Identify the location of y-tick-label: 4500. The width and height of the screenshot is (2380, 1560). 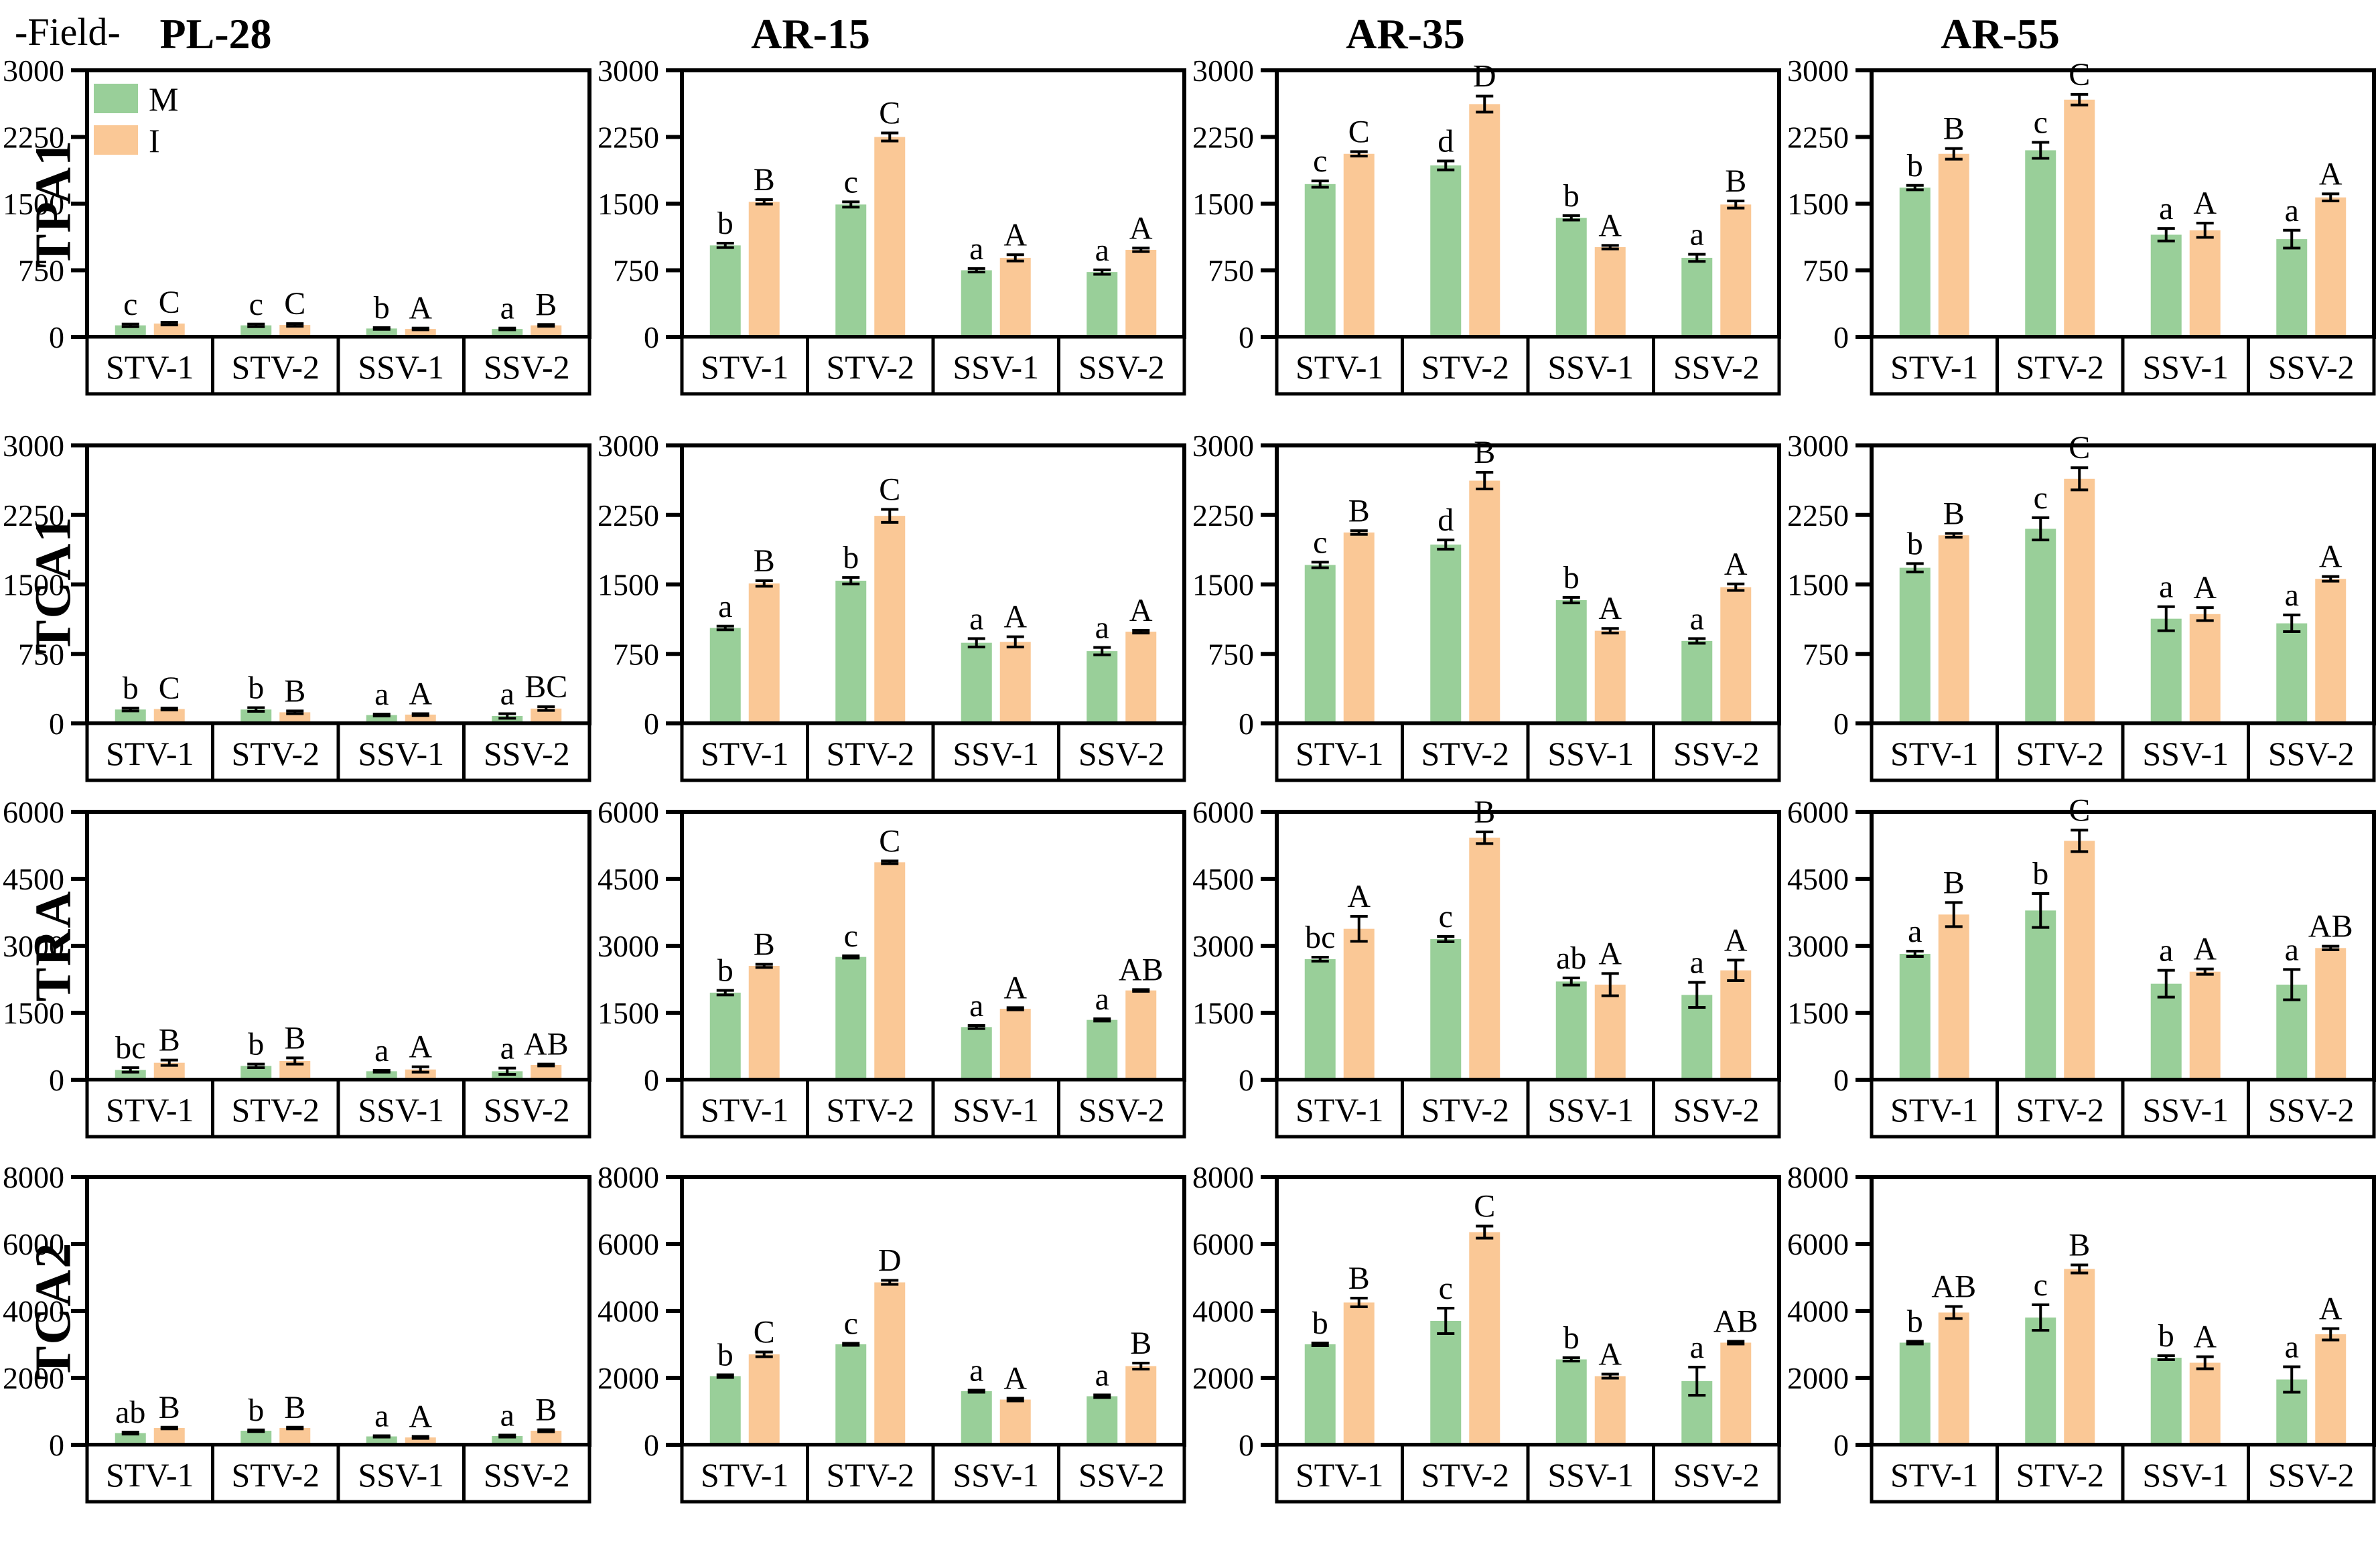
(1818, 879).